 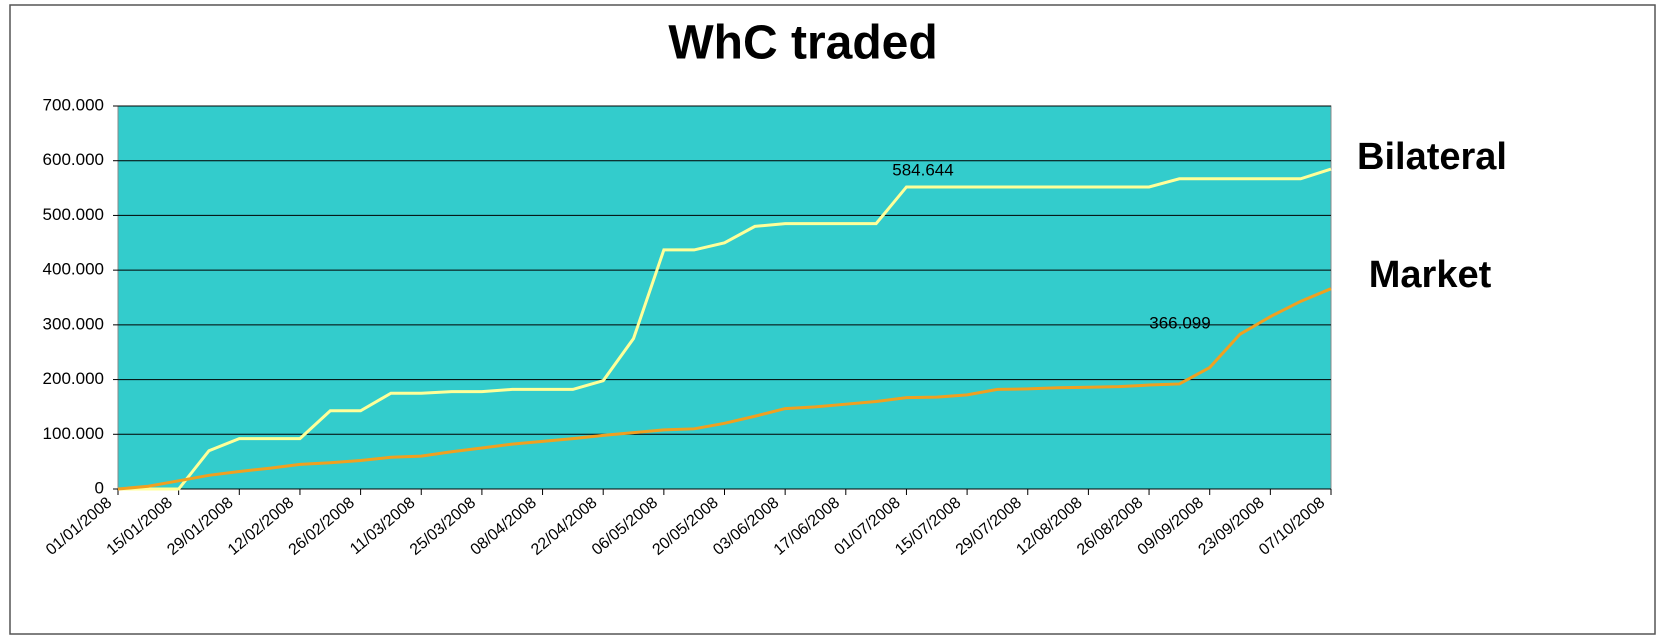 I want to click on y-tick-label: 700.000, so click(x=73, y=104).